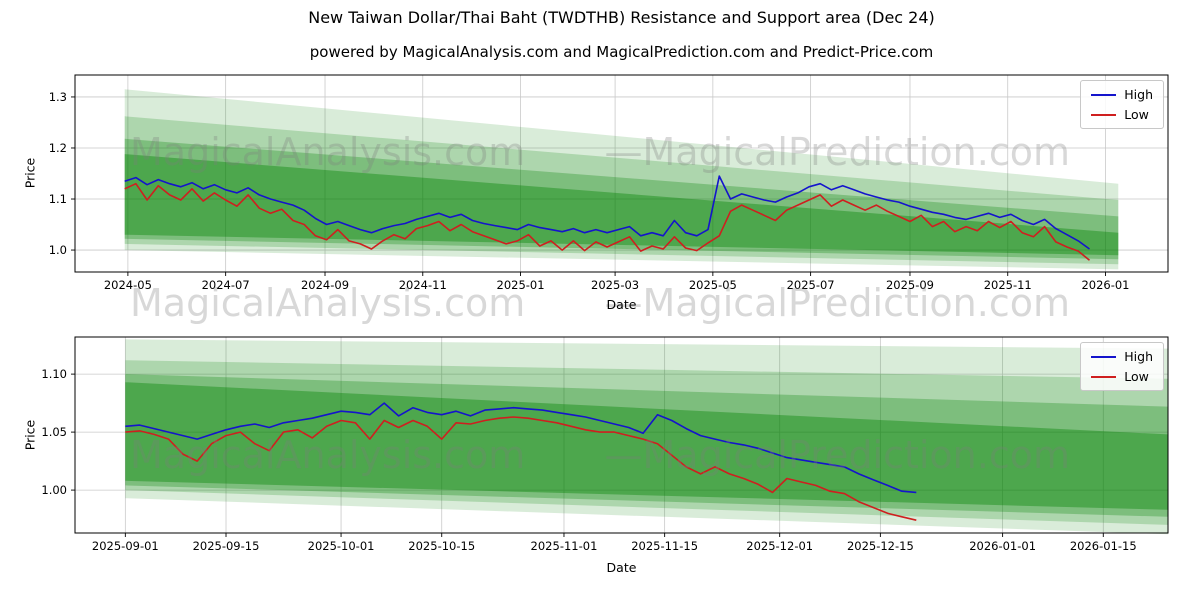 The height and width of the screenshot is (600, 1200). I want to click on x-tick-label: 2025-11, so click(1008, 285).